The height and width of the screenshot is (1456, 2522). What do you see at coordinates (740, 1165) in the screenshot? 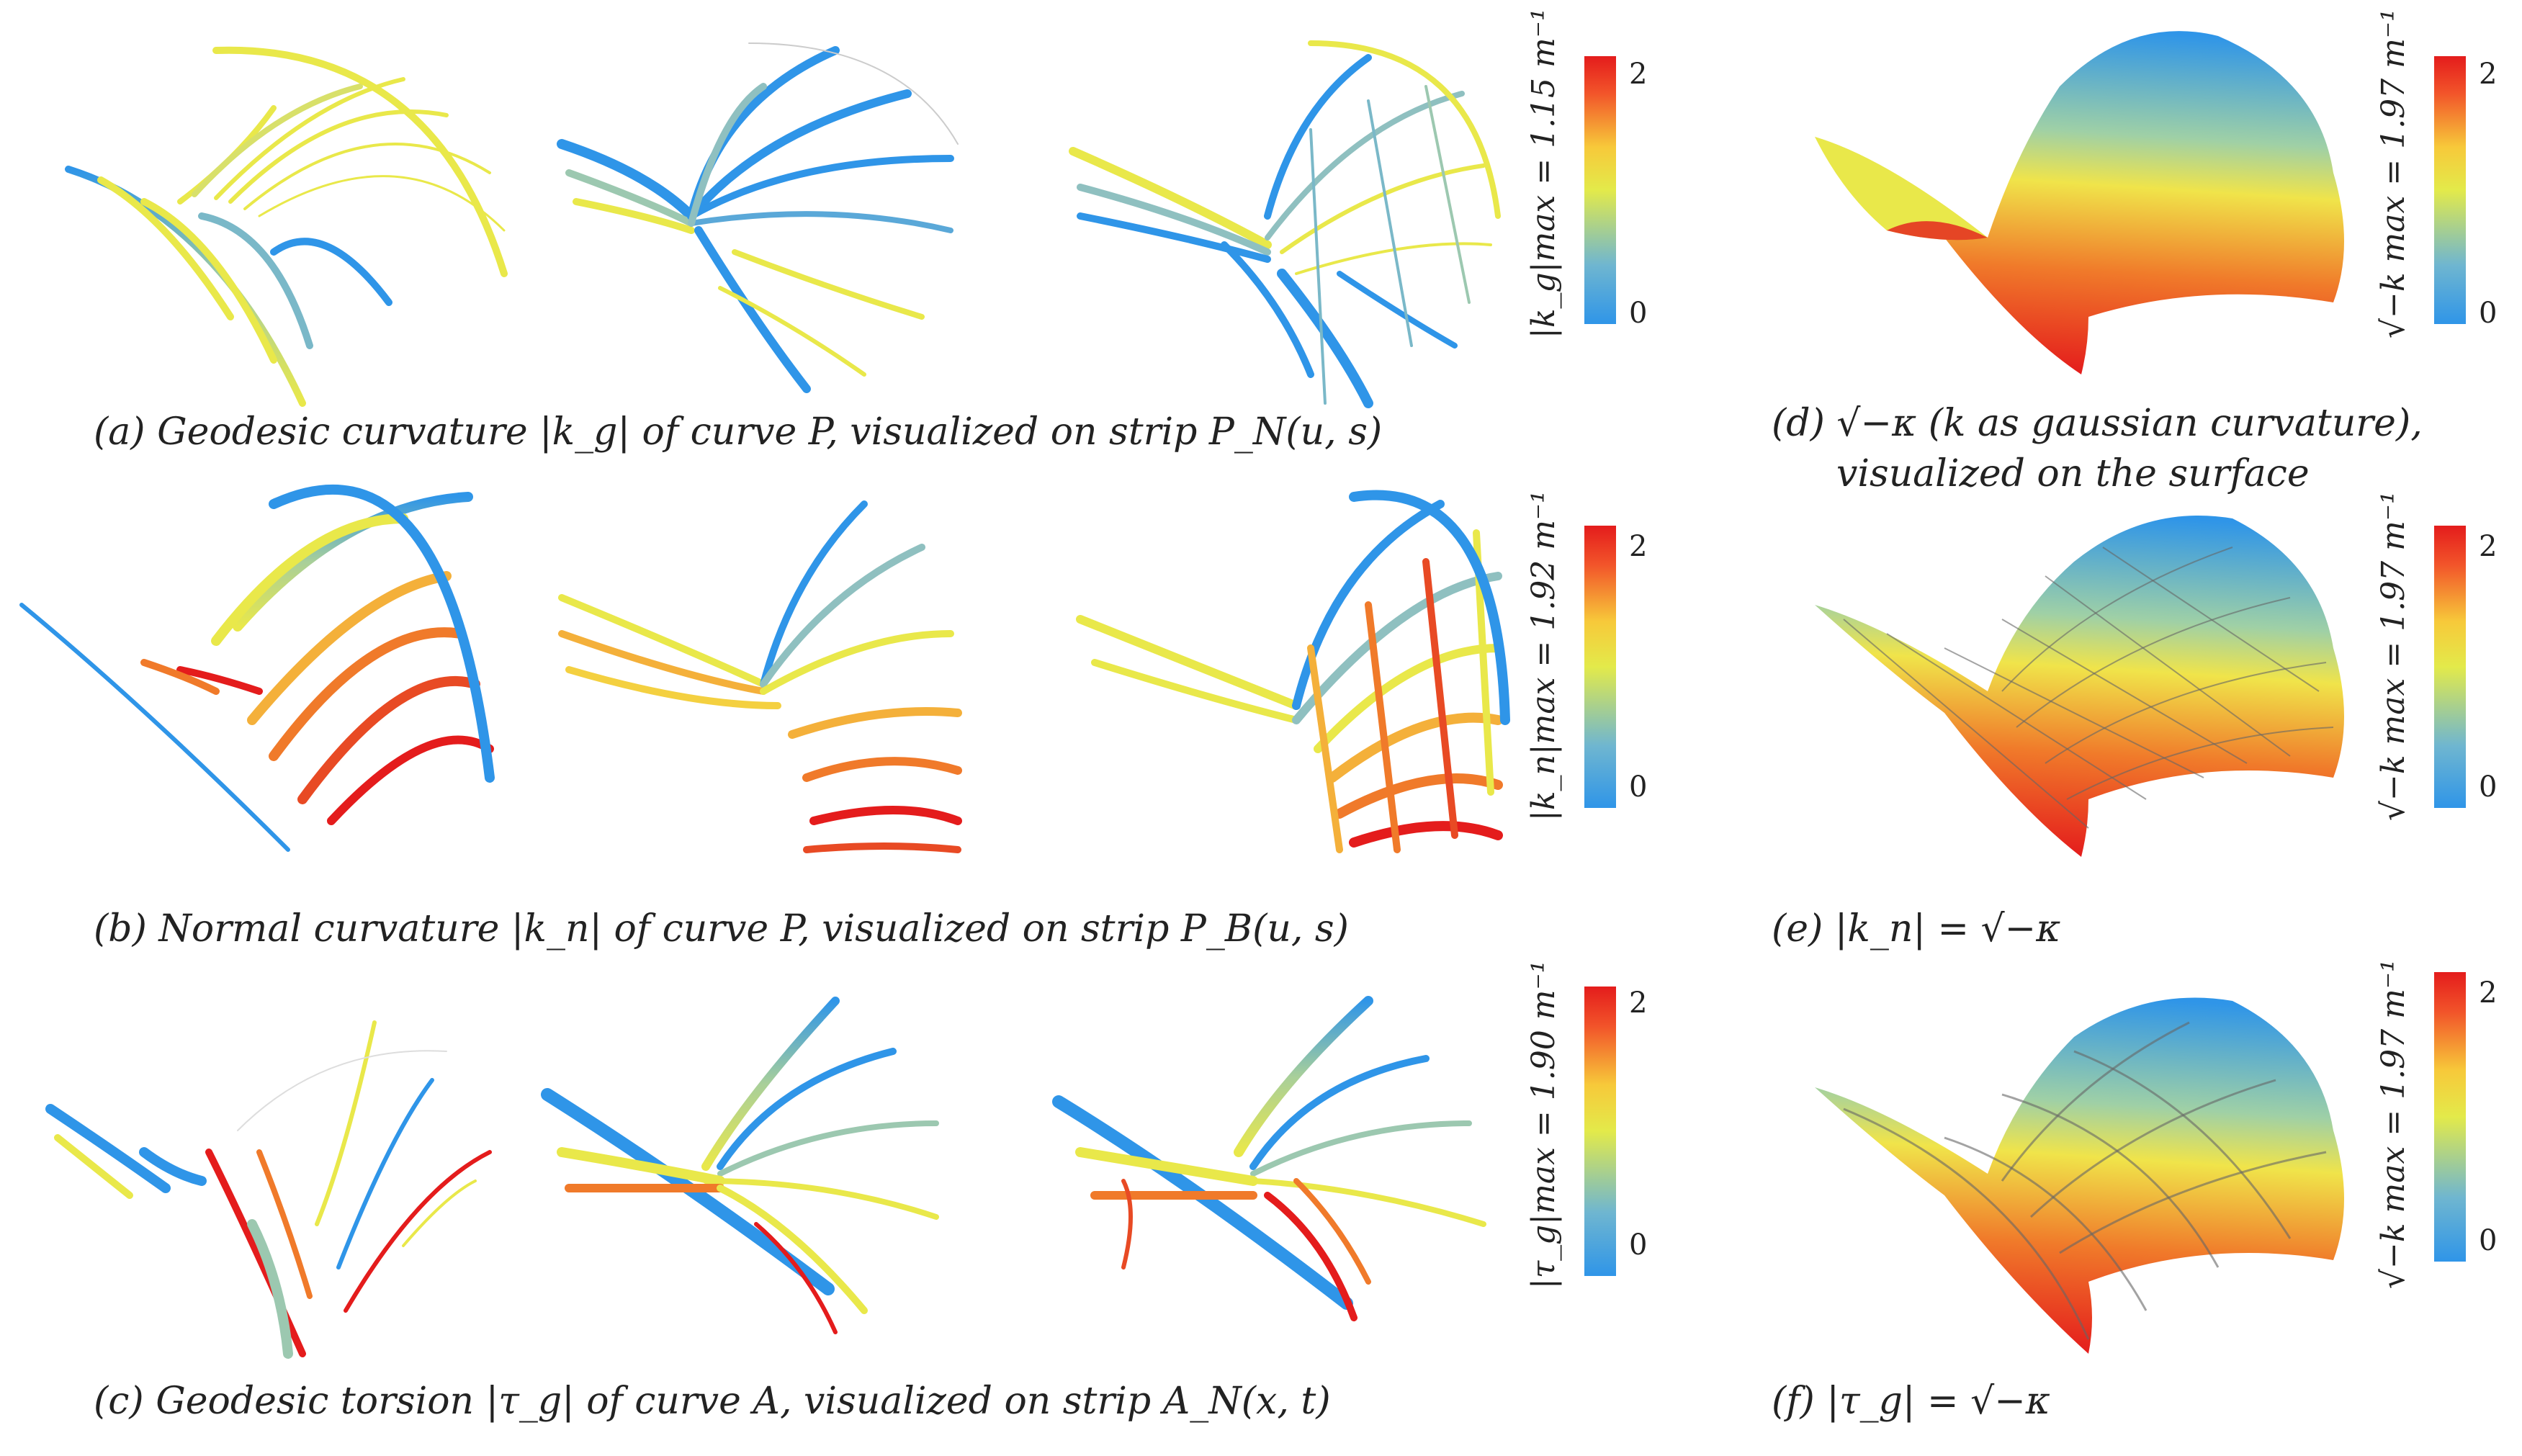
I see `panel-c-middle` at bounding box center [740, 1165].